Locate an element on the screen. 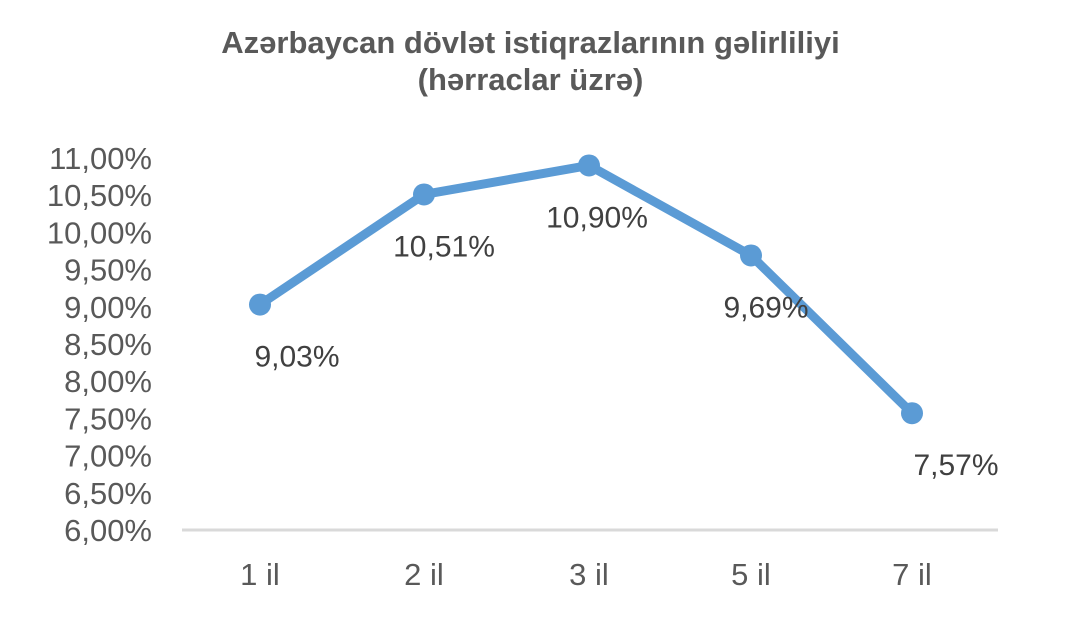  y-tick-label: 11,00% is located at coordinates (100, 158).